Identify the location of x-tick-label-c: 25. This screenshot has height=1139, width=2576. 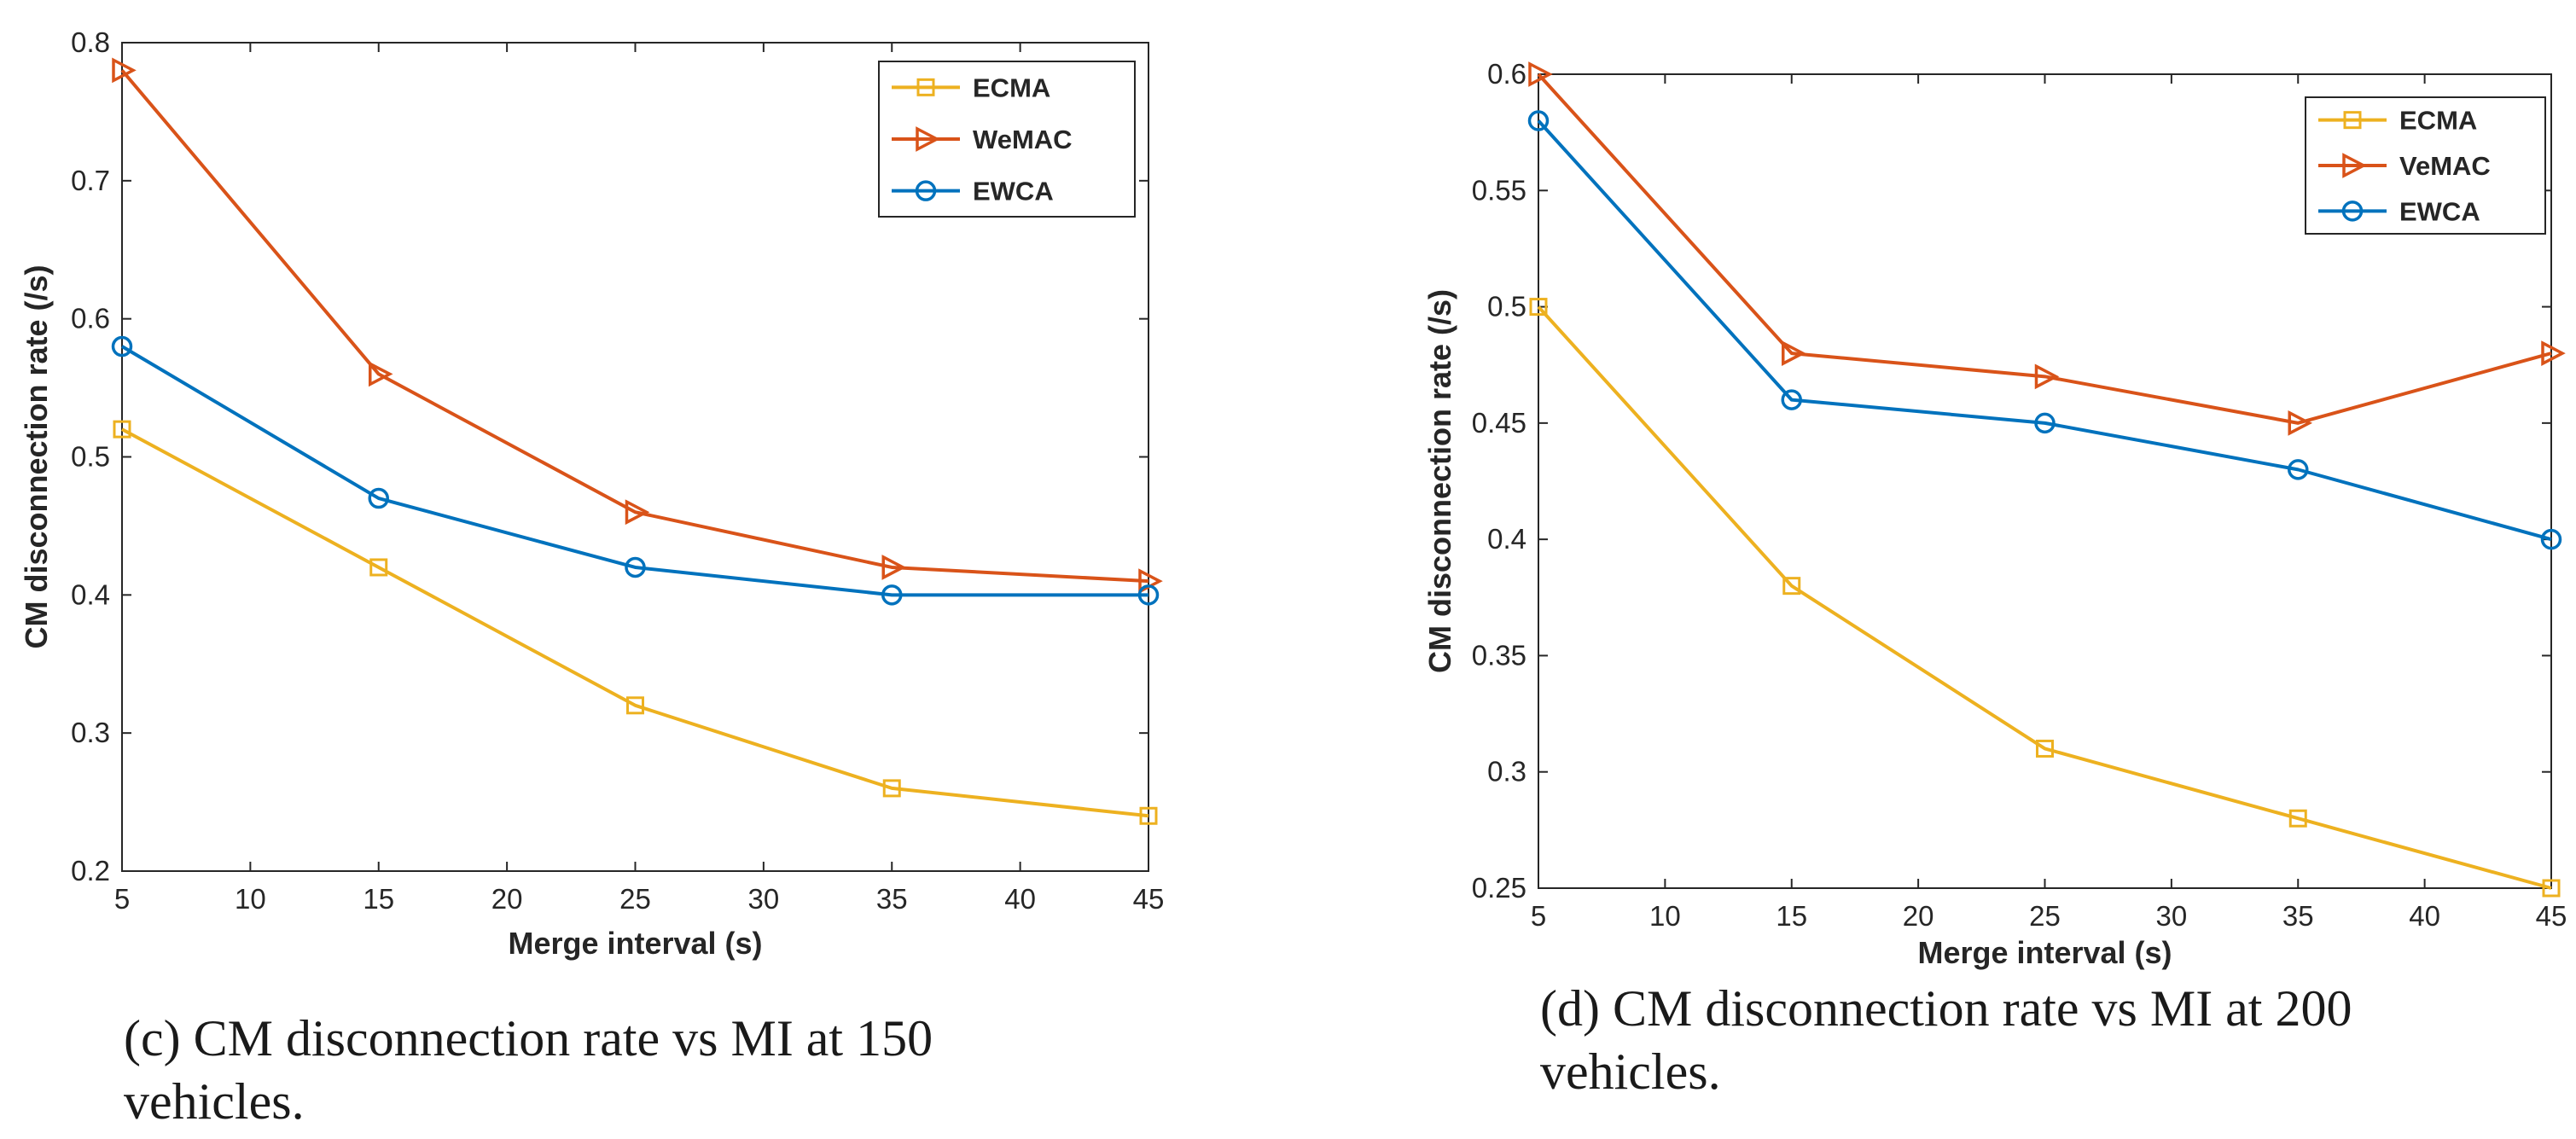
(635, 899).